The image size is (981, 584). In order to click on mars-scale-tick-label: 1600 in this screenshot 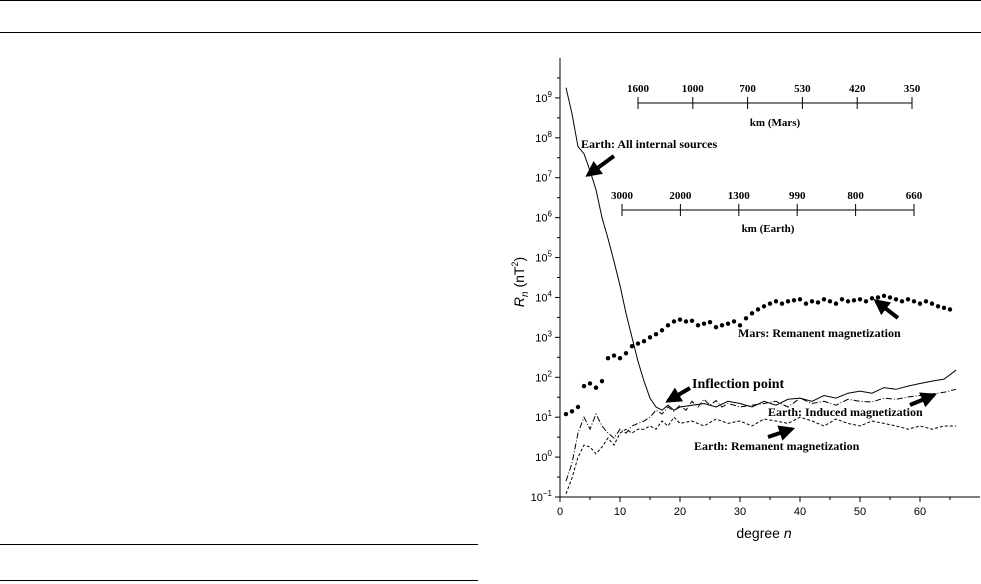, I will do `click(638, 89)`.